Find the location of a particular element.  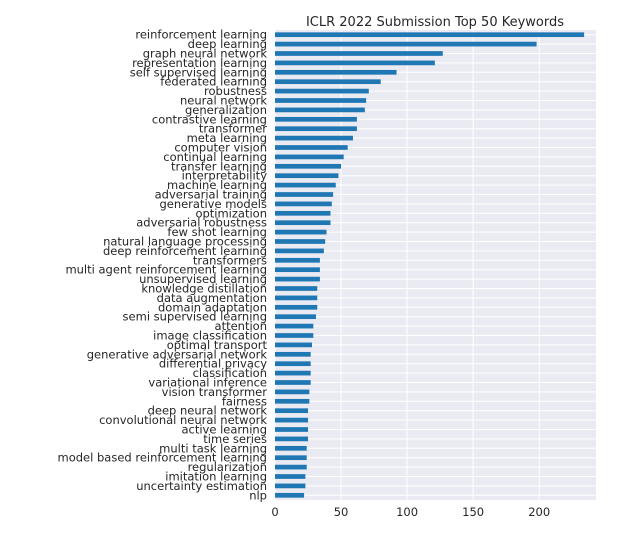

category-label: transformer is located at coordinates (233, 129).